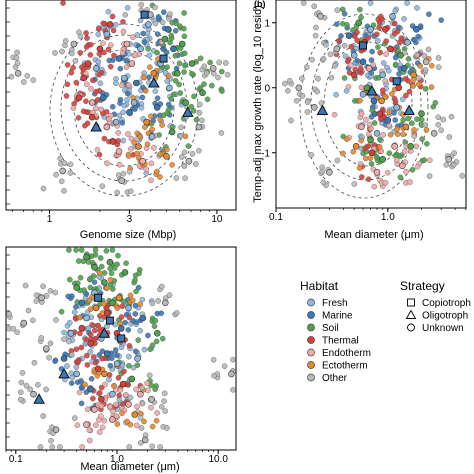 The height and width of the screenshot is (474, 474). Describe the element at coordinates (337, 316) in the screenshot. I see `legend-label-marine: Marine` at that location.